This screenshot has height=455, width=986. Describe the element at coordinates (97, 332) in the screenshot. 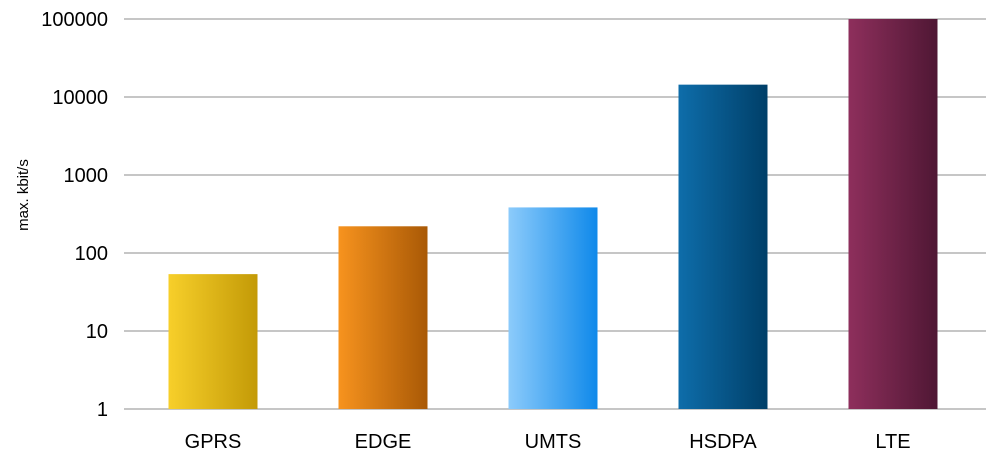

I see `y-tick-label: 10` at that location.